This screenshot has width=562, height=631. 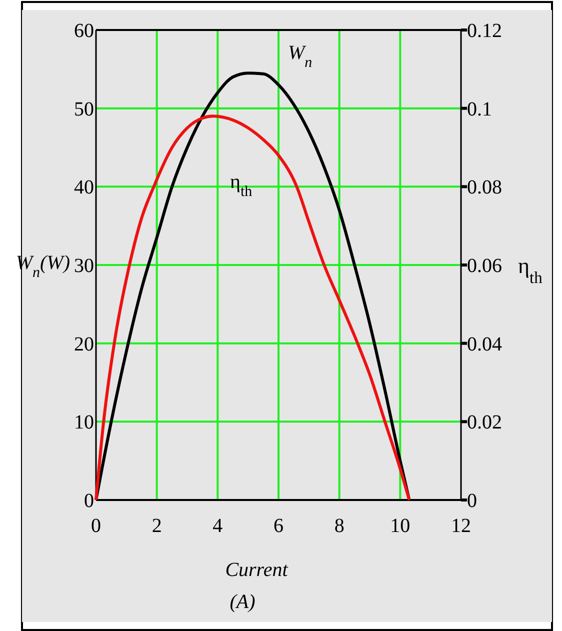 I want to click on x-axis-title: Current (A), so click(x=256, y=586).